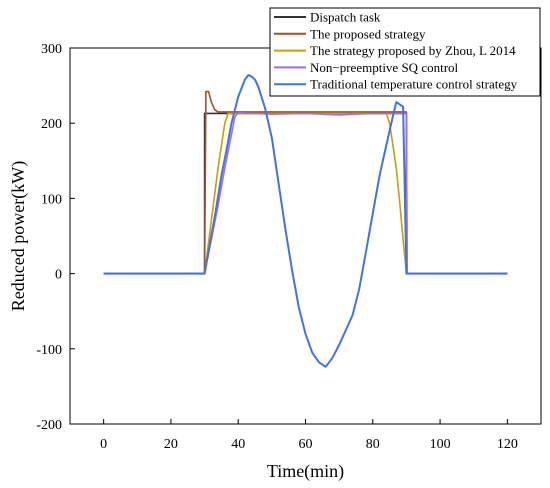 The height and width of the screenshot is (488, 550). I want to click on x-tick-label: 80, so click(373, 444).